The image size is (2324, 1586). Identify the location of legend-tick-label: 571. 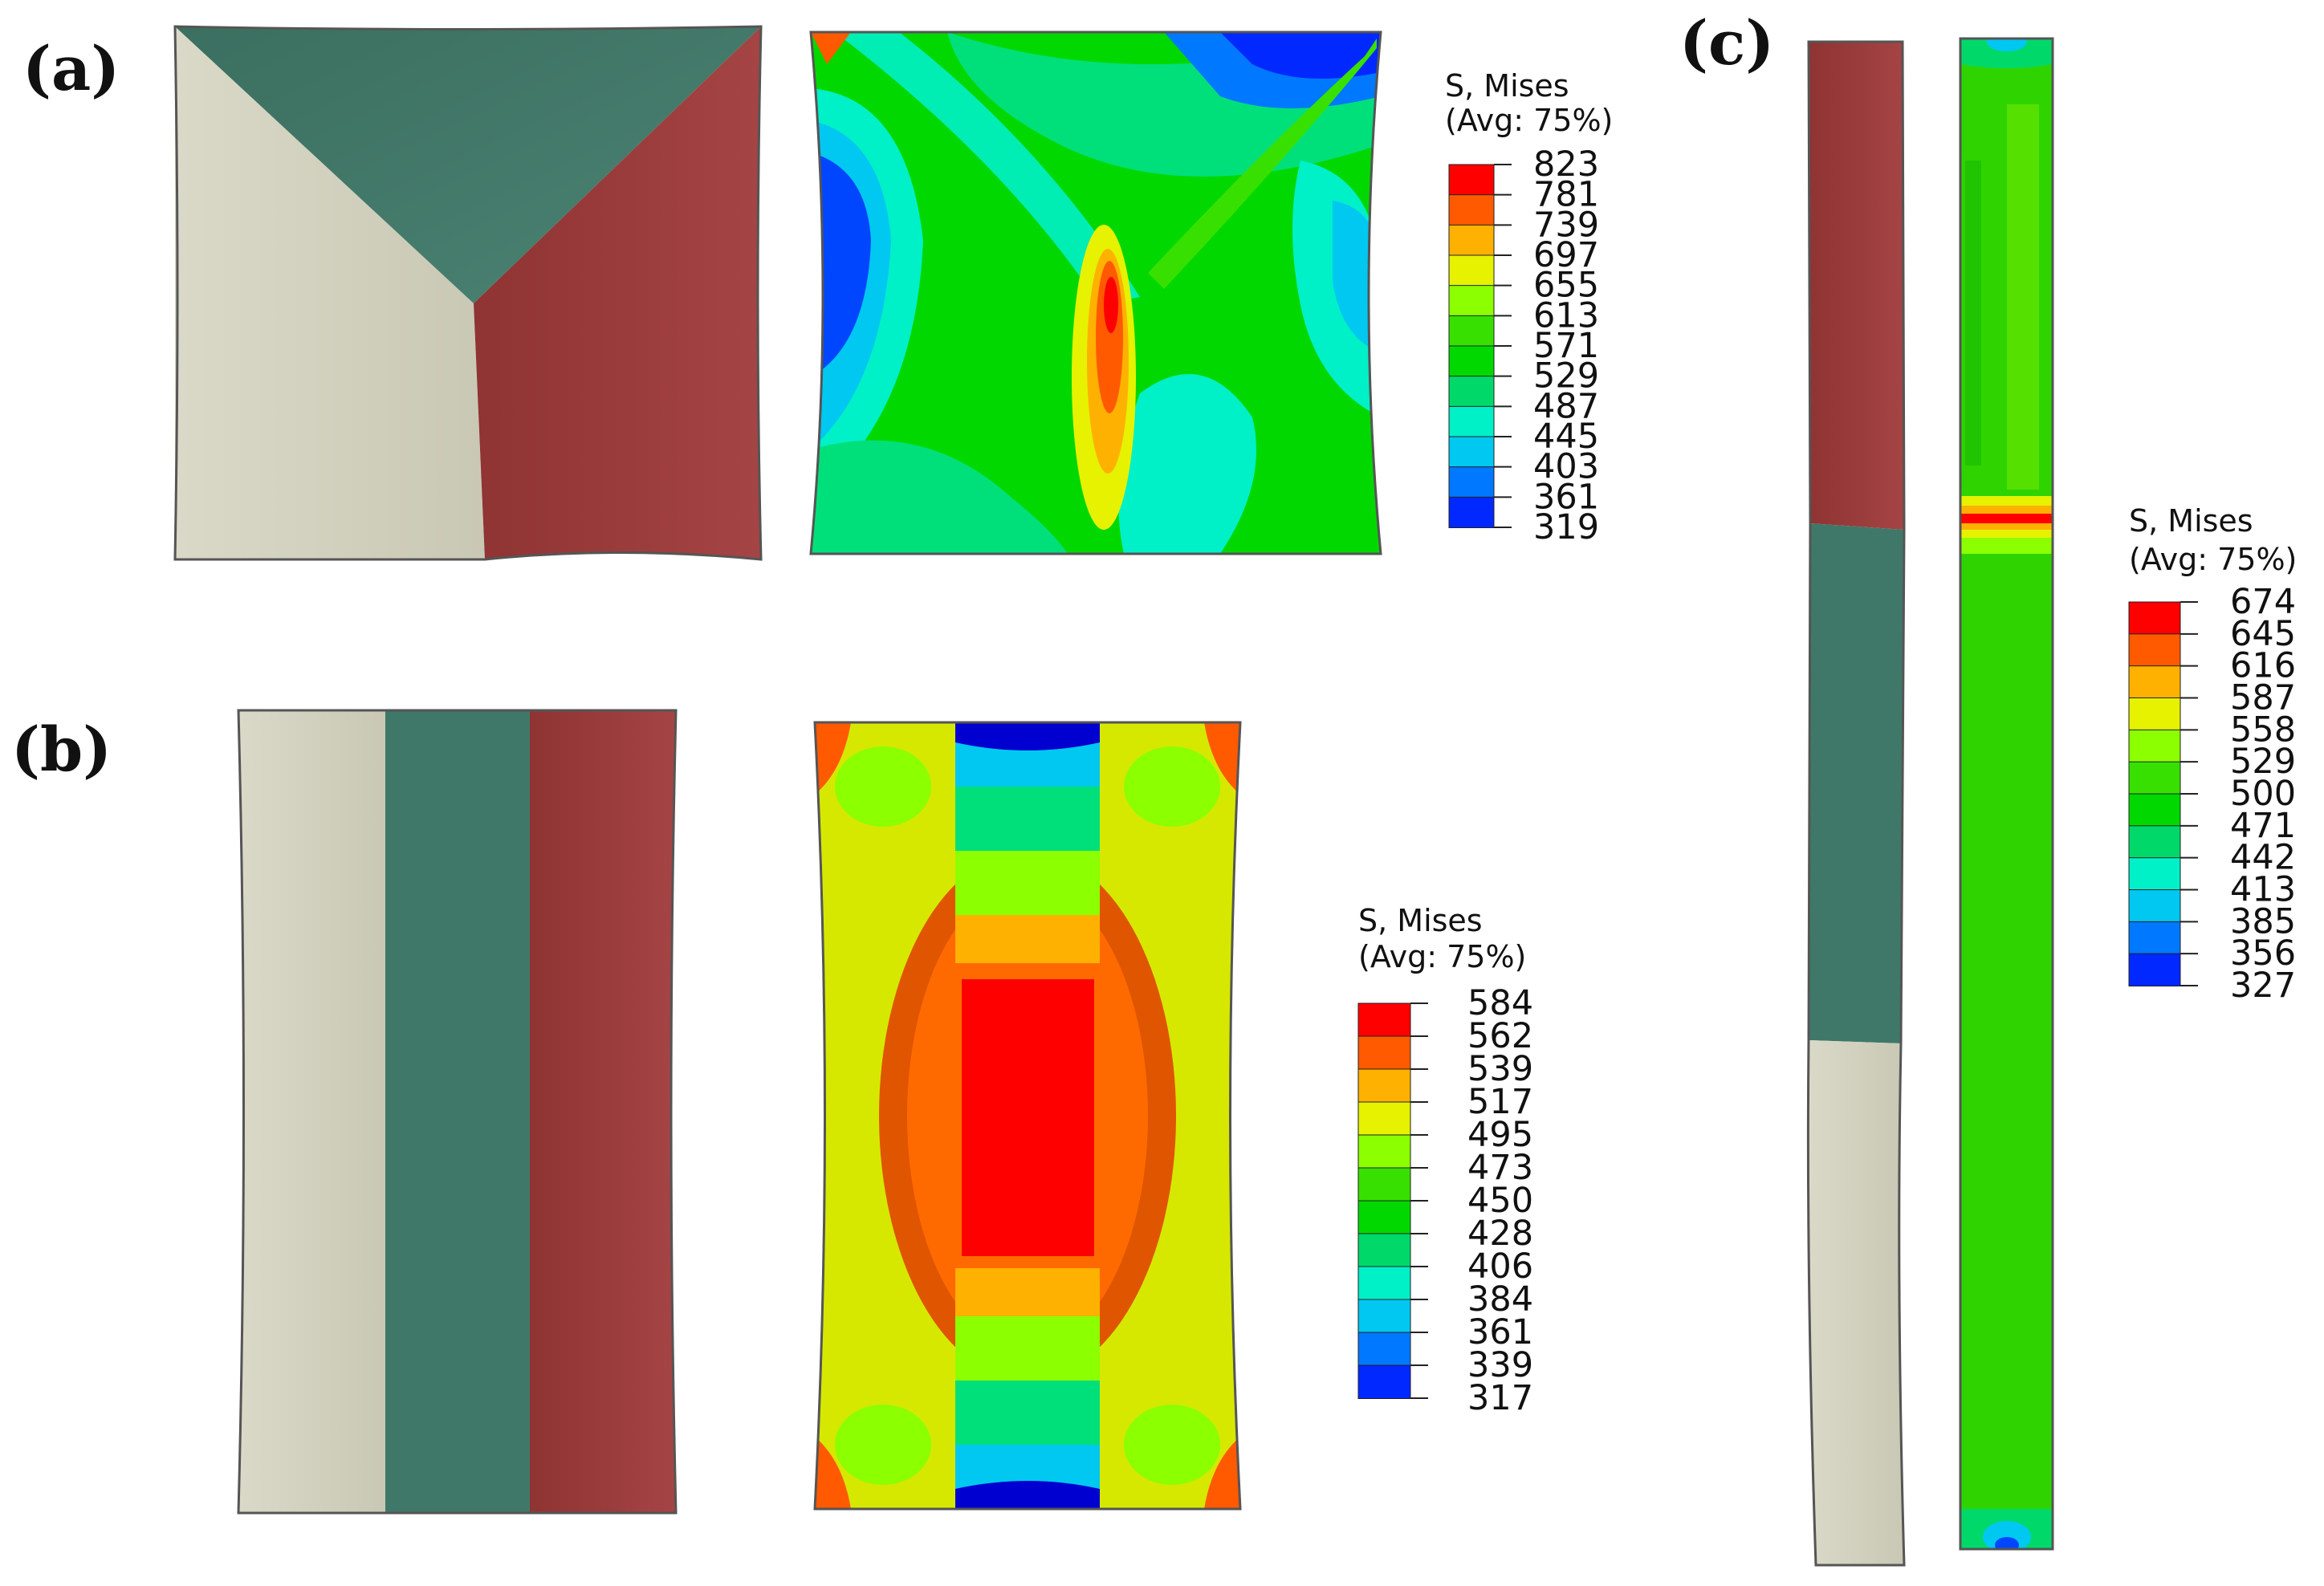
(1566, 346).